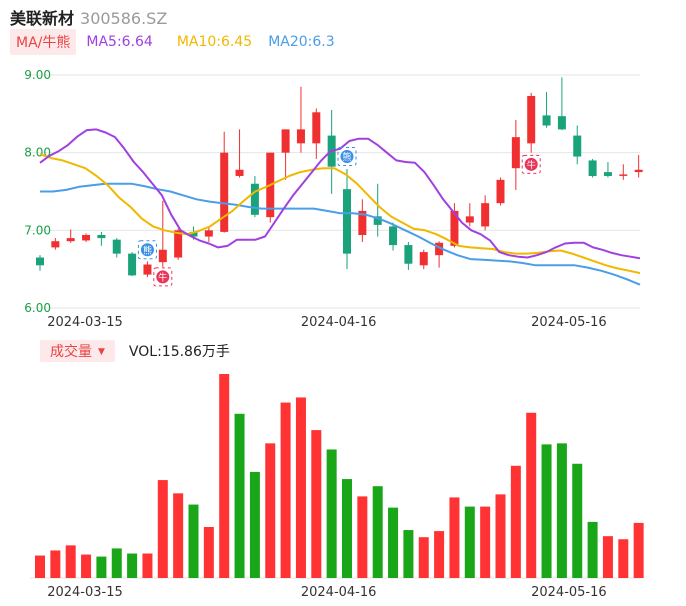  I want to click on bull-signal-icon, so click(531, 164).